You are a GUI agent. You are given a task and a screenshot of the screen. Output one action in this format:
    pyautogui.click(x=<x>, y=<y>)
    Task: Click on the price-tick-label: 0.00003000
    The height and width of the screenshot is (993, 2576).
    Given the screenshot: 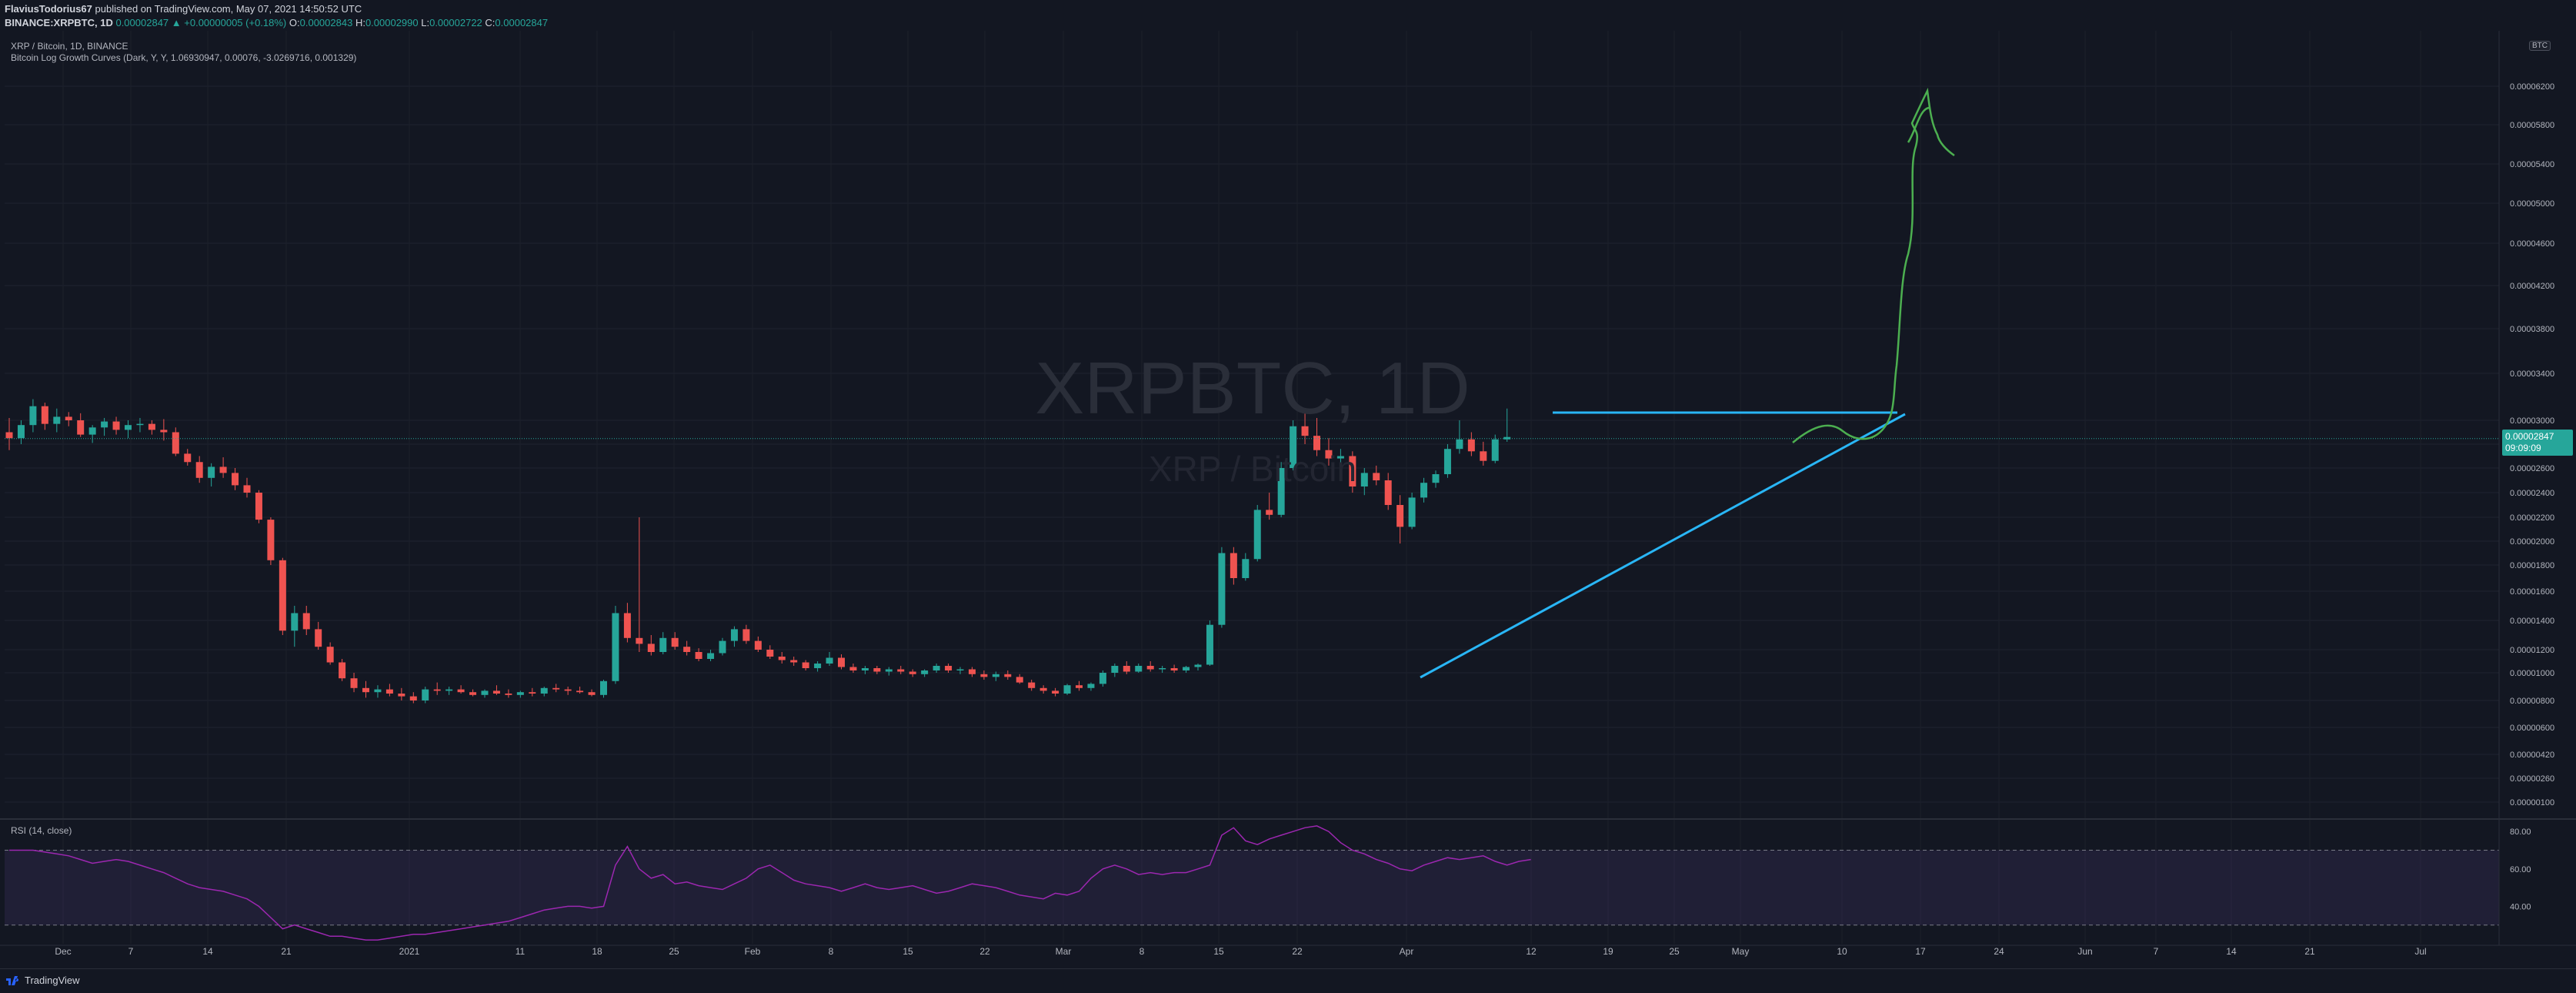 What is the action you would take?
    pyautogui.click(x=2532, y=421)
    